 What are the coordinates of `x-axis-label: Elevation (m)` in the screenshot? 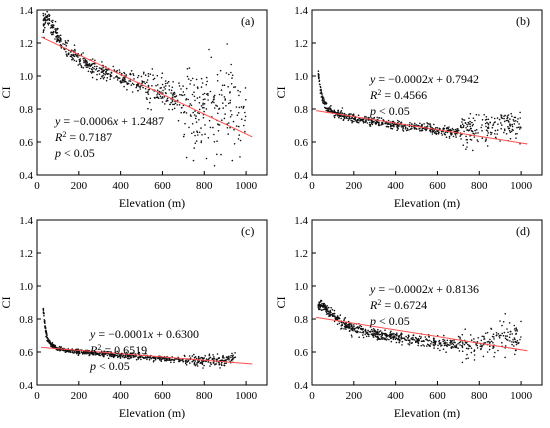 It's located at (152, 203).